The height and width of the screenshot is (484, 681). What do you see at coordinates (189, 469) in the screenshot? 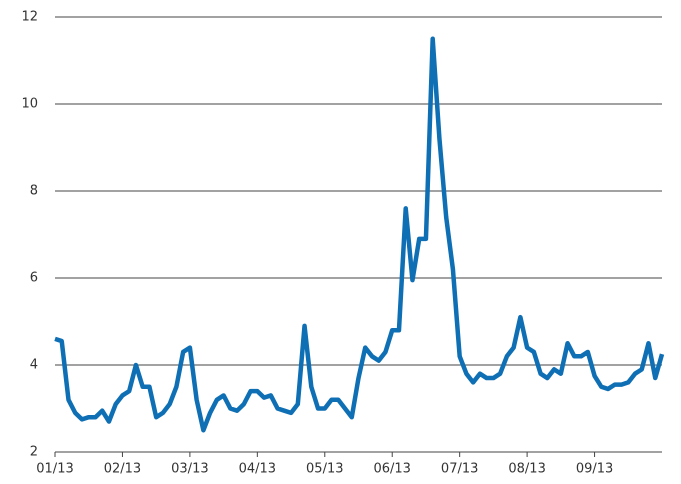
I see `x-tick-label: 03/13` at bounding box center [189, 469].